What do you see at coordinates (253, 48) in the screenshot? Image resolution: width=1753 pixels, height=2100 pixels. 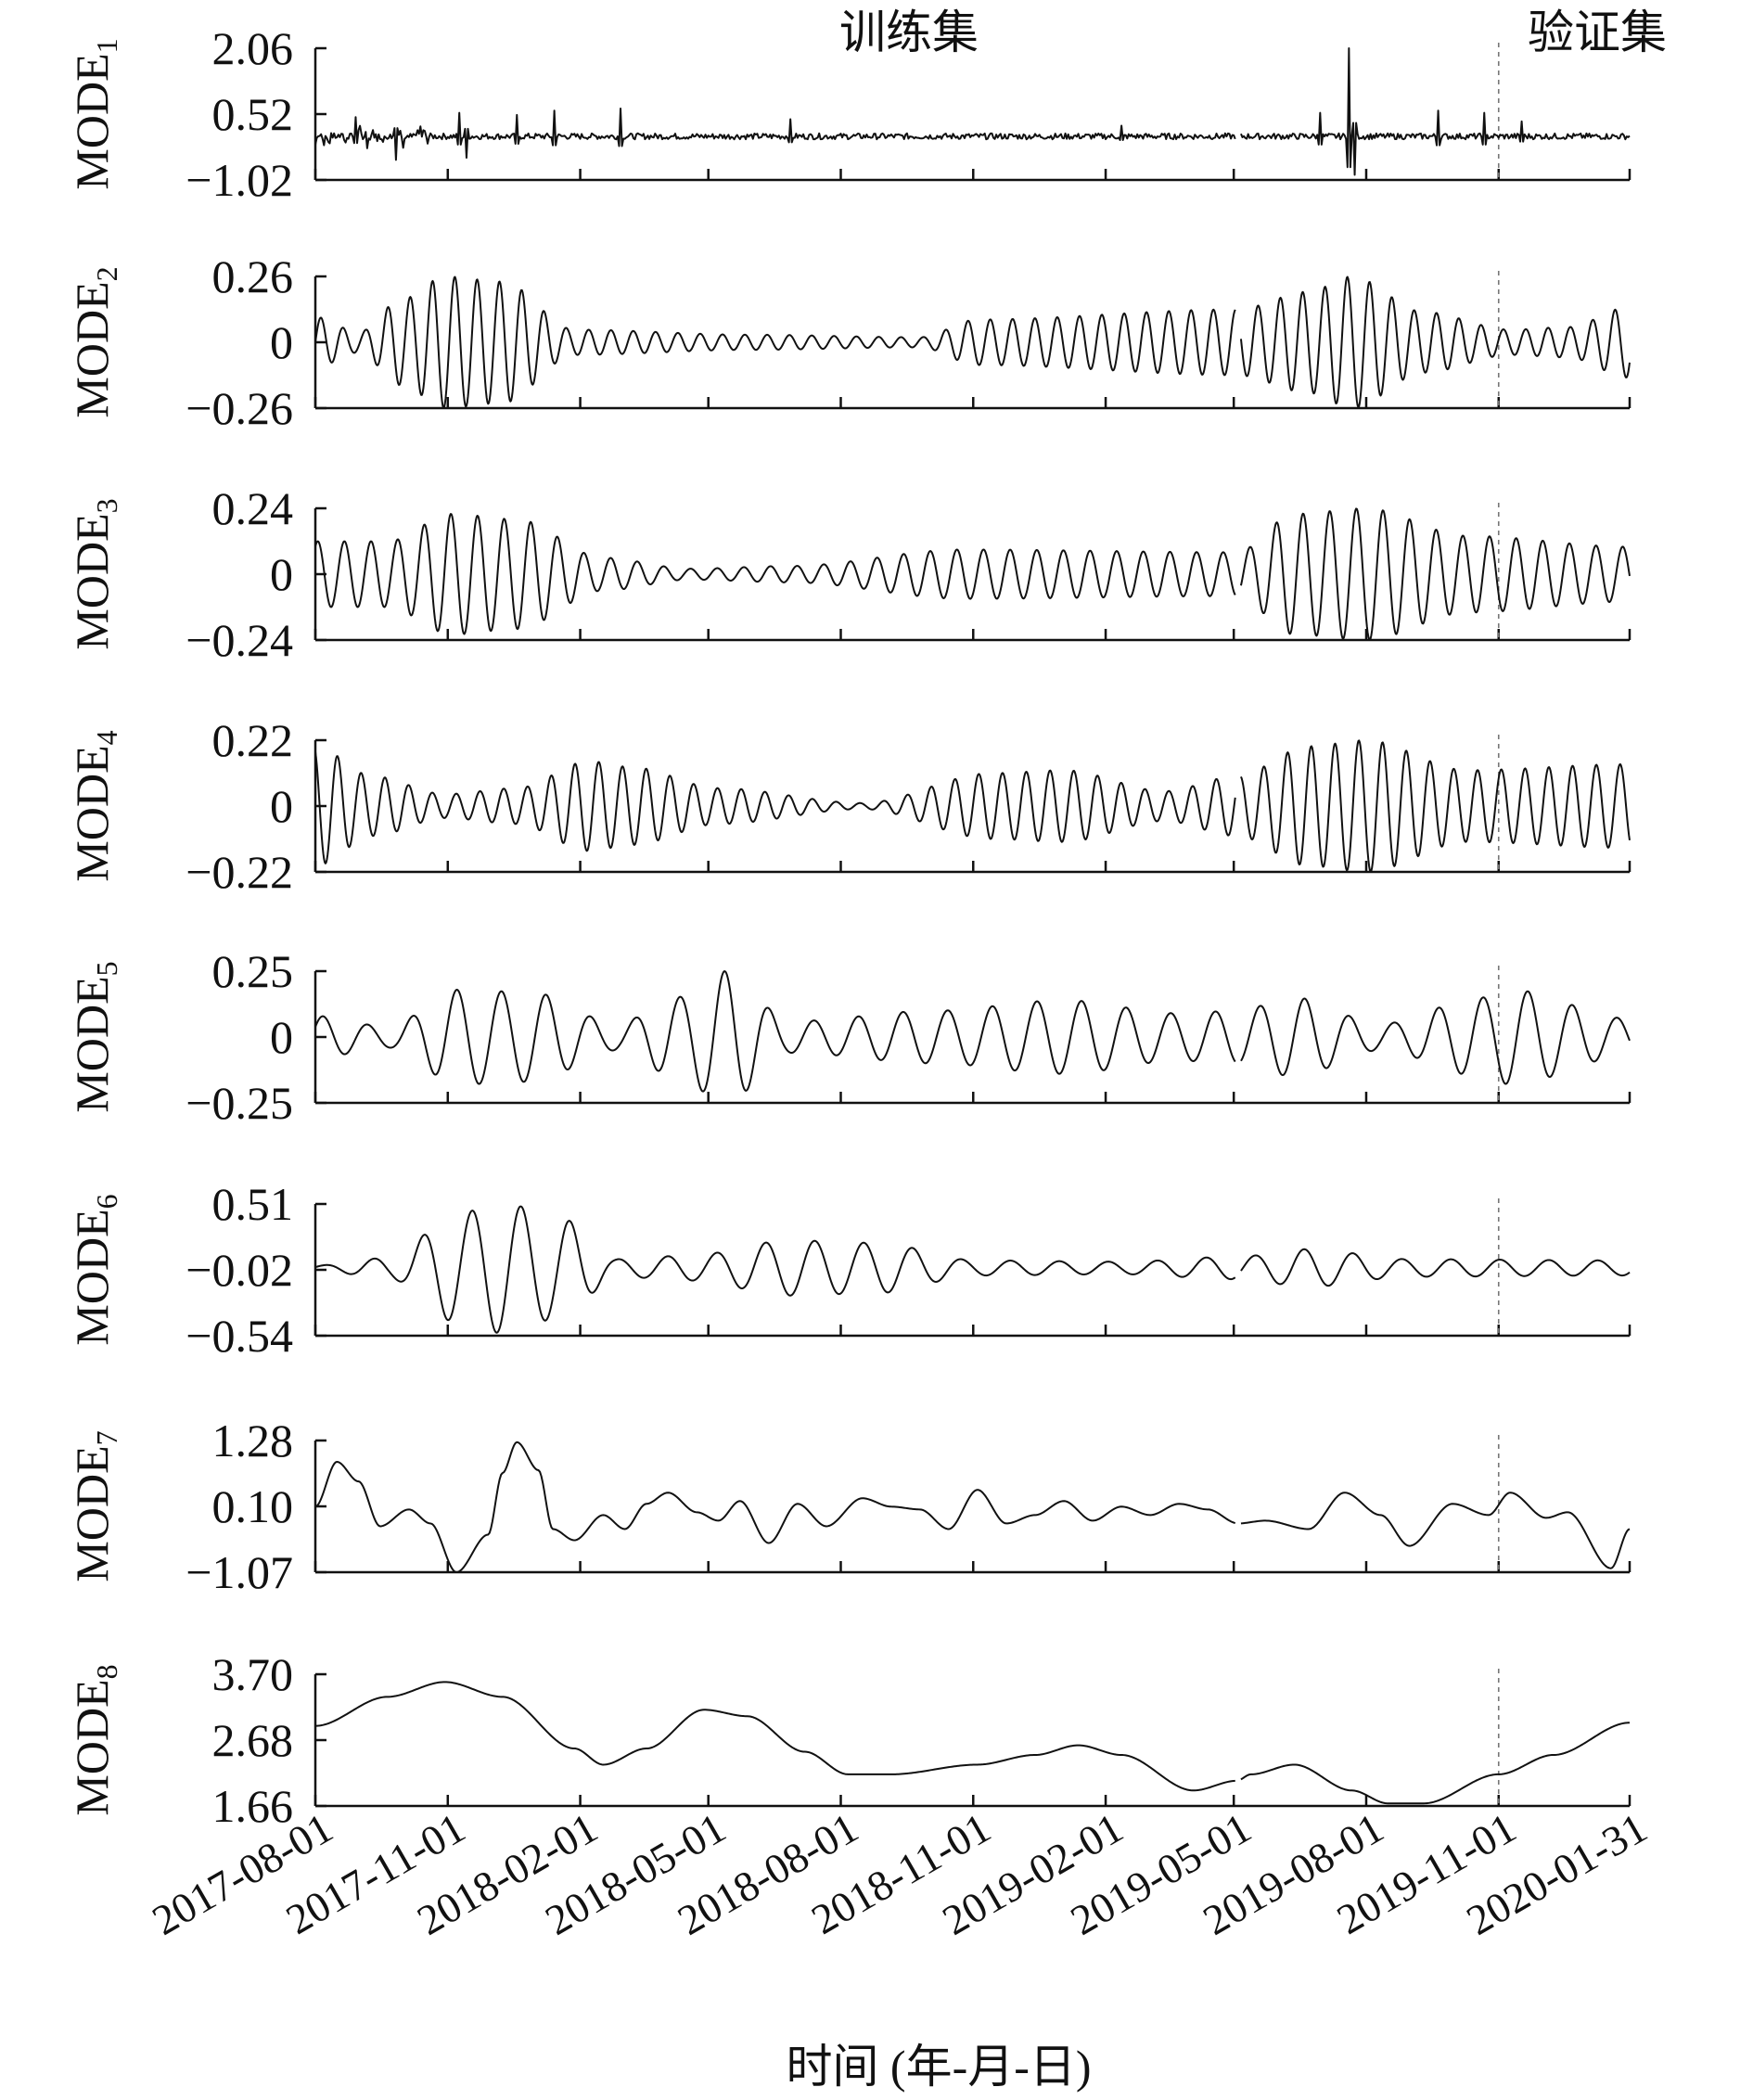 I see `y-tick-label: 2.06` at bounding box center [253, 48].